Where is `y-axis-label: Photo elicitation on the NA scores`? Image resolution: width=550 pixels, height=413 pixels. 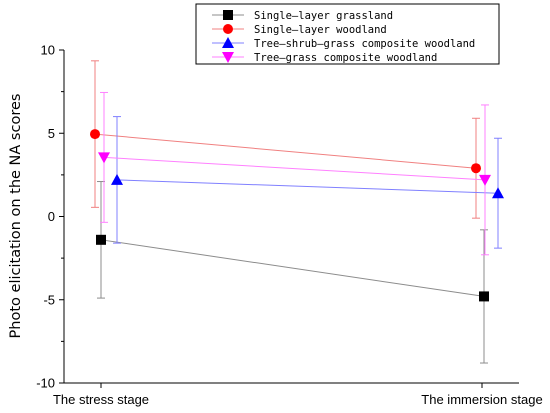 y-axis-label: Photo elicitation on the NA scores is located at coordinates (16, 216).